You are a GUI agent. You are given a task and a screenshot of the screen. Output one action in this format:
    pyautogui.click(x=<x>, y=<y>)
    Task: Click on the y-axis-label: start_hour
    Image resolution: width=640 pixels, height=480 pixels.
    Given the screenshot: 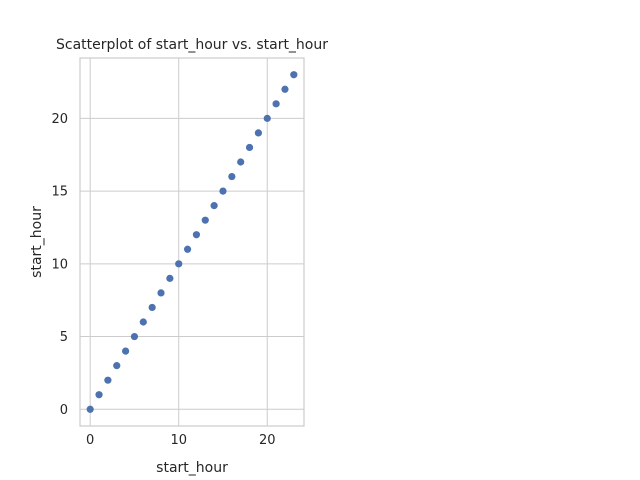 What is the action you would take?
    pyautogui.click(x=37, y=242)
    